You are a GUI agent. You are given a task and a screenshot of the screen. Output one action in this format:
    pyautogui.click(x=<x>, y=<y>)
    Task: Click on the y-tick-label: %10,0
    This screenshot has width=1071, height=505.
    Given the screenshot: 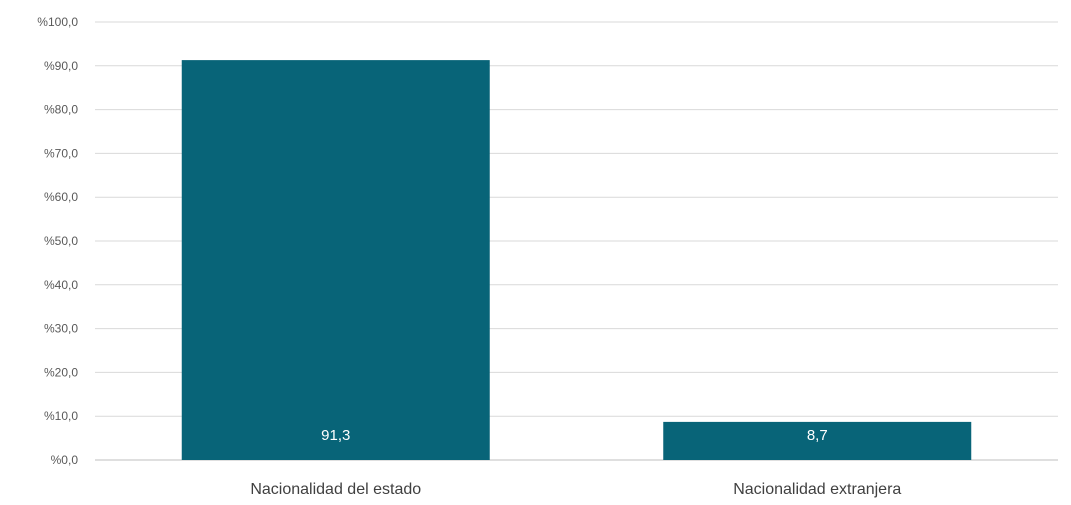 What is the action you would take?
    pyautogui.click(x=61, y=416)
    